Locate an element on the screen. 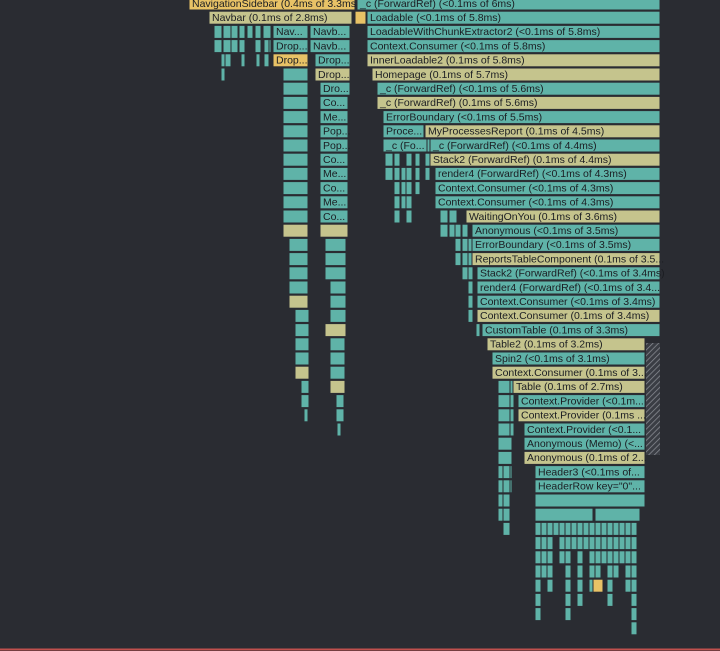 The width and height of the screenshot is (720, 651). frame-label: Table2 (0.1ms of 3.2ms) is located at coordinates (546, 345).